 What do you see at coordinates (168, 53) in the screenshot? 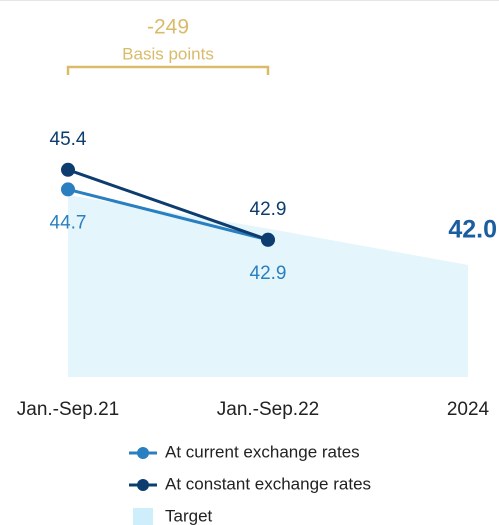
I see `annotation-label: Basis points` at bounding box center [168, 53].